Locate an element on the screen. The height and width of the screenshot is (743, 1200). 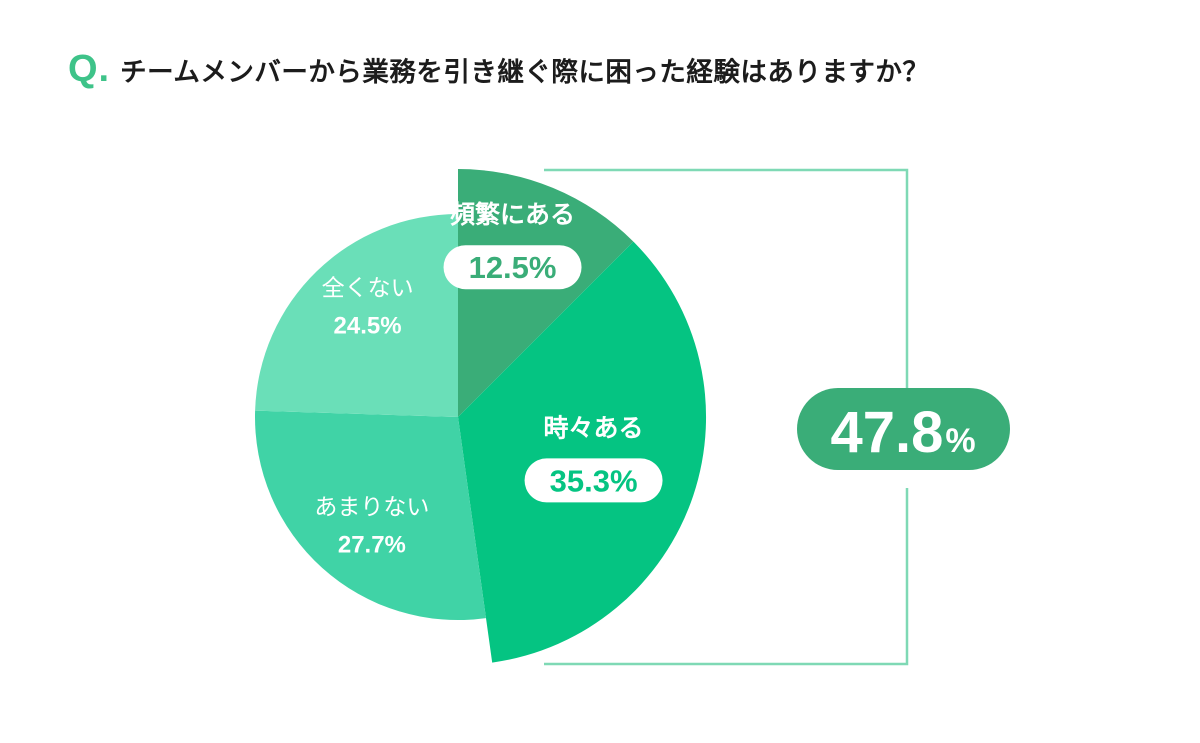
percent-pill-sometimes is located at coordinates (593, 480).